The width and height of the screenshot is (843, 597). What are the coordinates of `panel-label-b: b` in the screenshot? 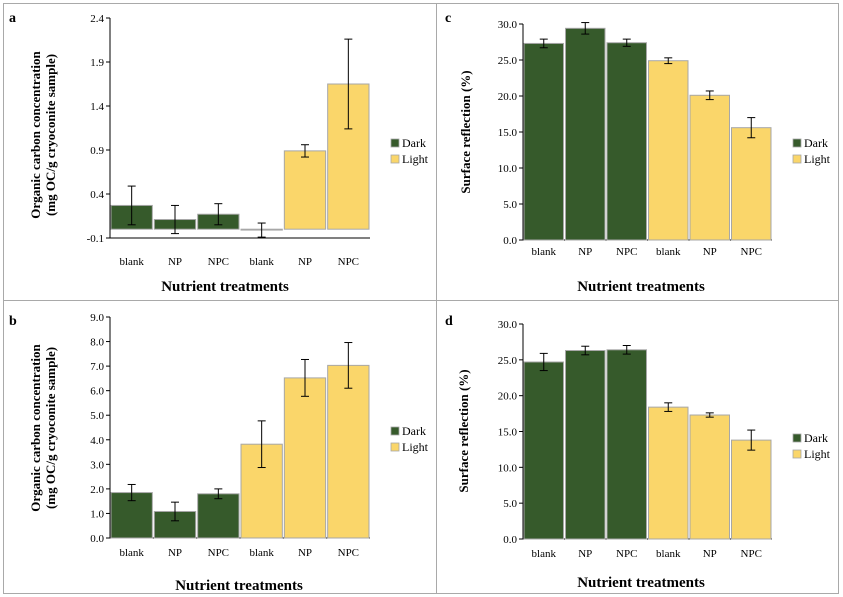 It's located at (13, 321).